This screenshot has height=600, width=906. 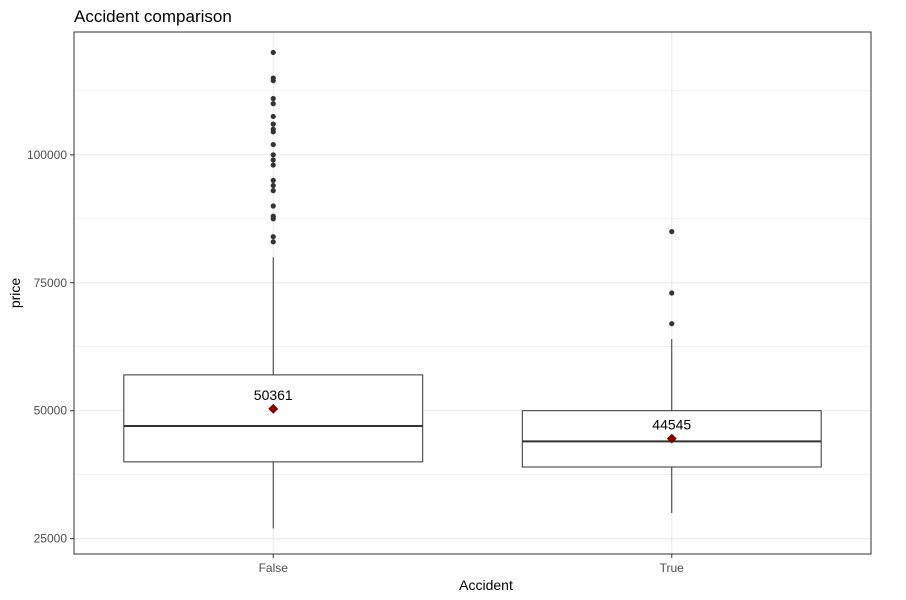 What do you see at coordinates (47, 155) in the screenshot?
I see `y-tick-label: 100000` at bounding box center [47, 155].